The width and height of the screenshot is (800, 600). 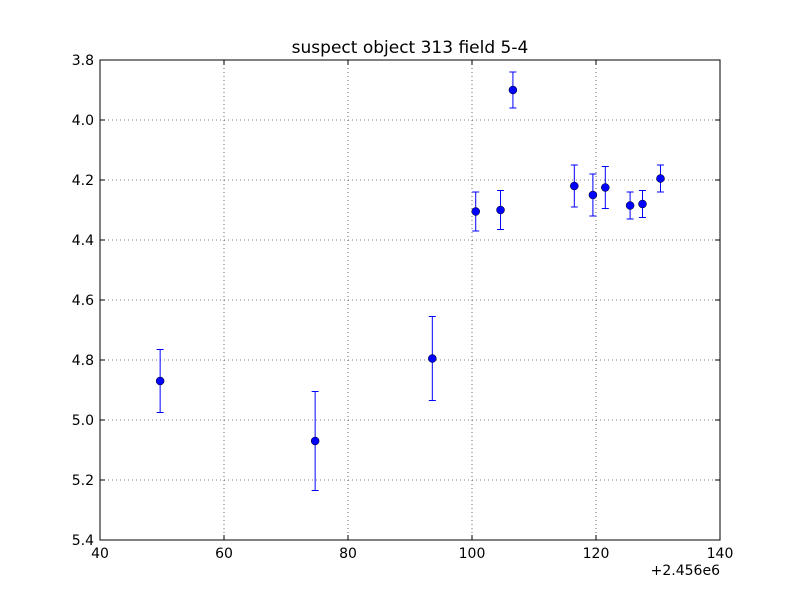 What do you see at coordinates (83, 421) in the screenshot?
I see `y-tick-label: 5.0` at bounding box center [83, 421].